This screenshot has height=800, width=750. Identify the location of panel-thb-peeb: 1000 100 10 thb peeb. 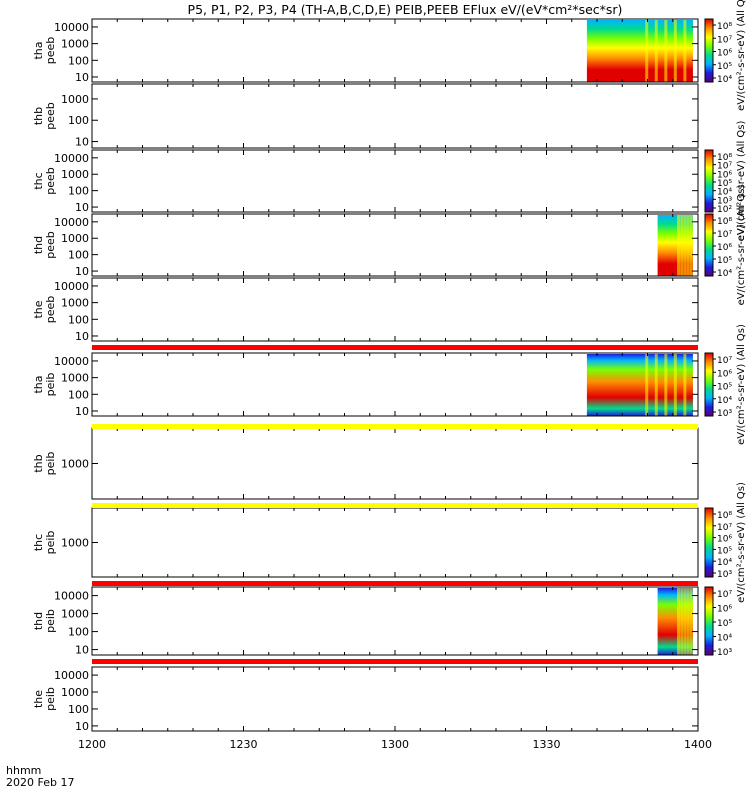
(365, 116).